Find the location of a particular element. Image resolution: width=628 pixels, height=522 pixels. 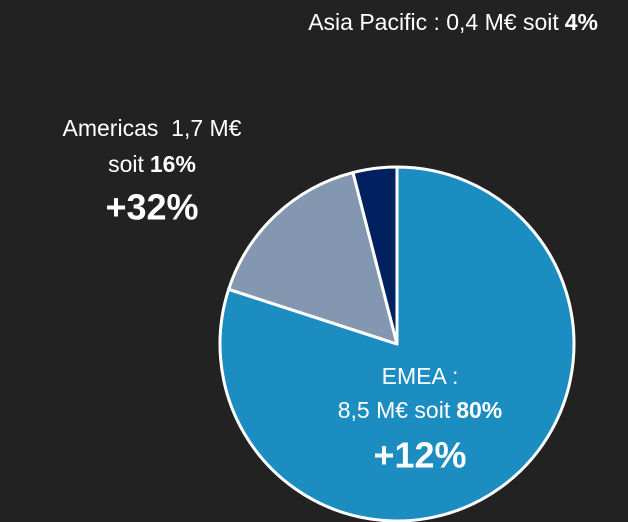

slice-label-text: Asia Pacific : 0,4 M€ soit is located at coordinates (433, 22).